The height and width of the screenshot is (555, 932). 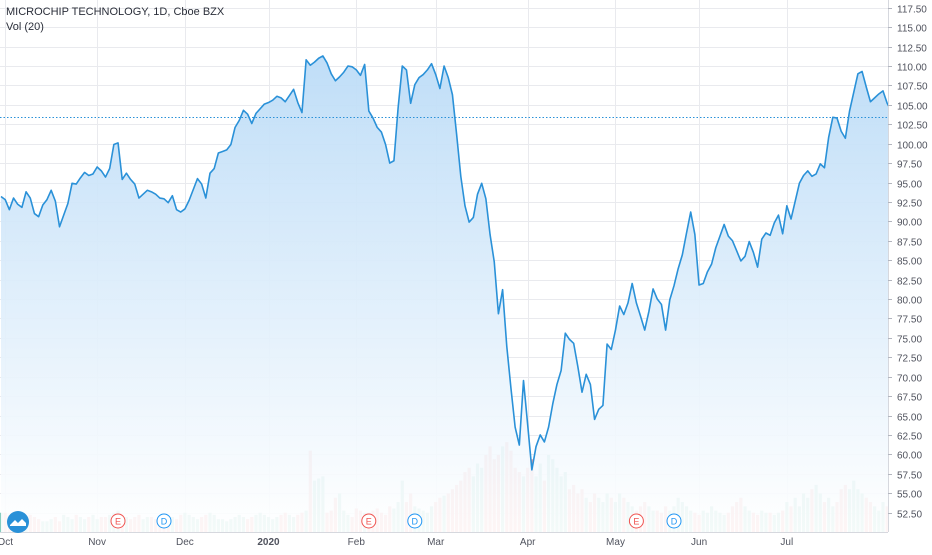 I want to click on price-tick-label: 70.00, so click(x=909, y=379).